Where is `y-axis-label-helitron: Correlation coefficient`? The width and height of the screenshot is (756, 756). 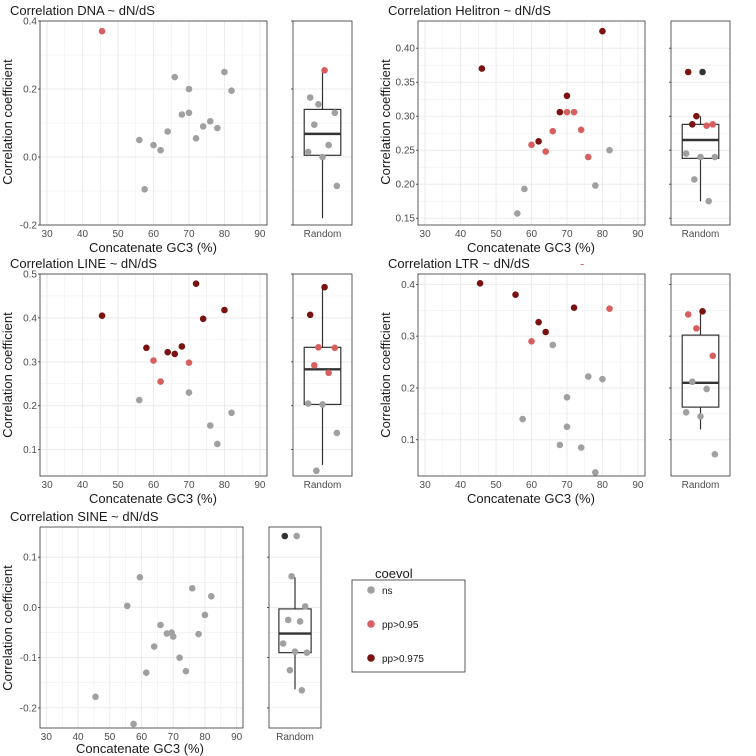 y-axis-label-helitron: Correlation coefficient is located at coordinates (385, 122).